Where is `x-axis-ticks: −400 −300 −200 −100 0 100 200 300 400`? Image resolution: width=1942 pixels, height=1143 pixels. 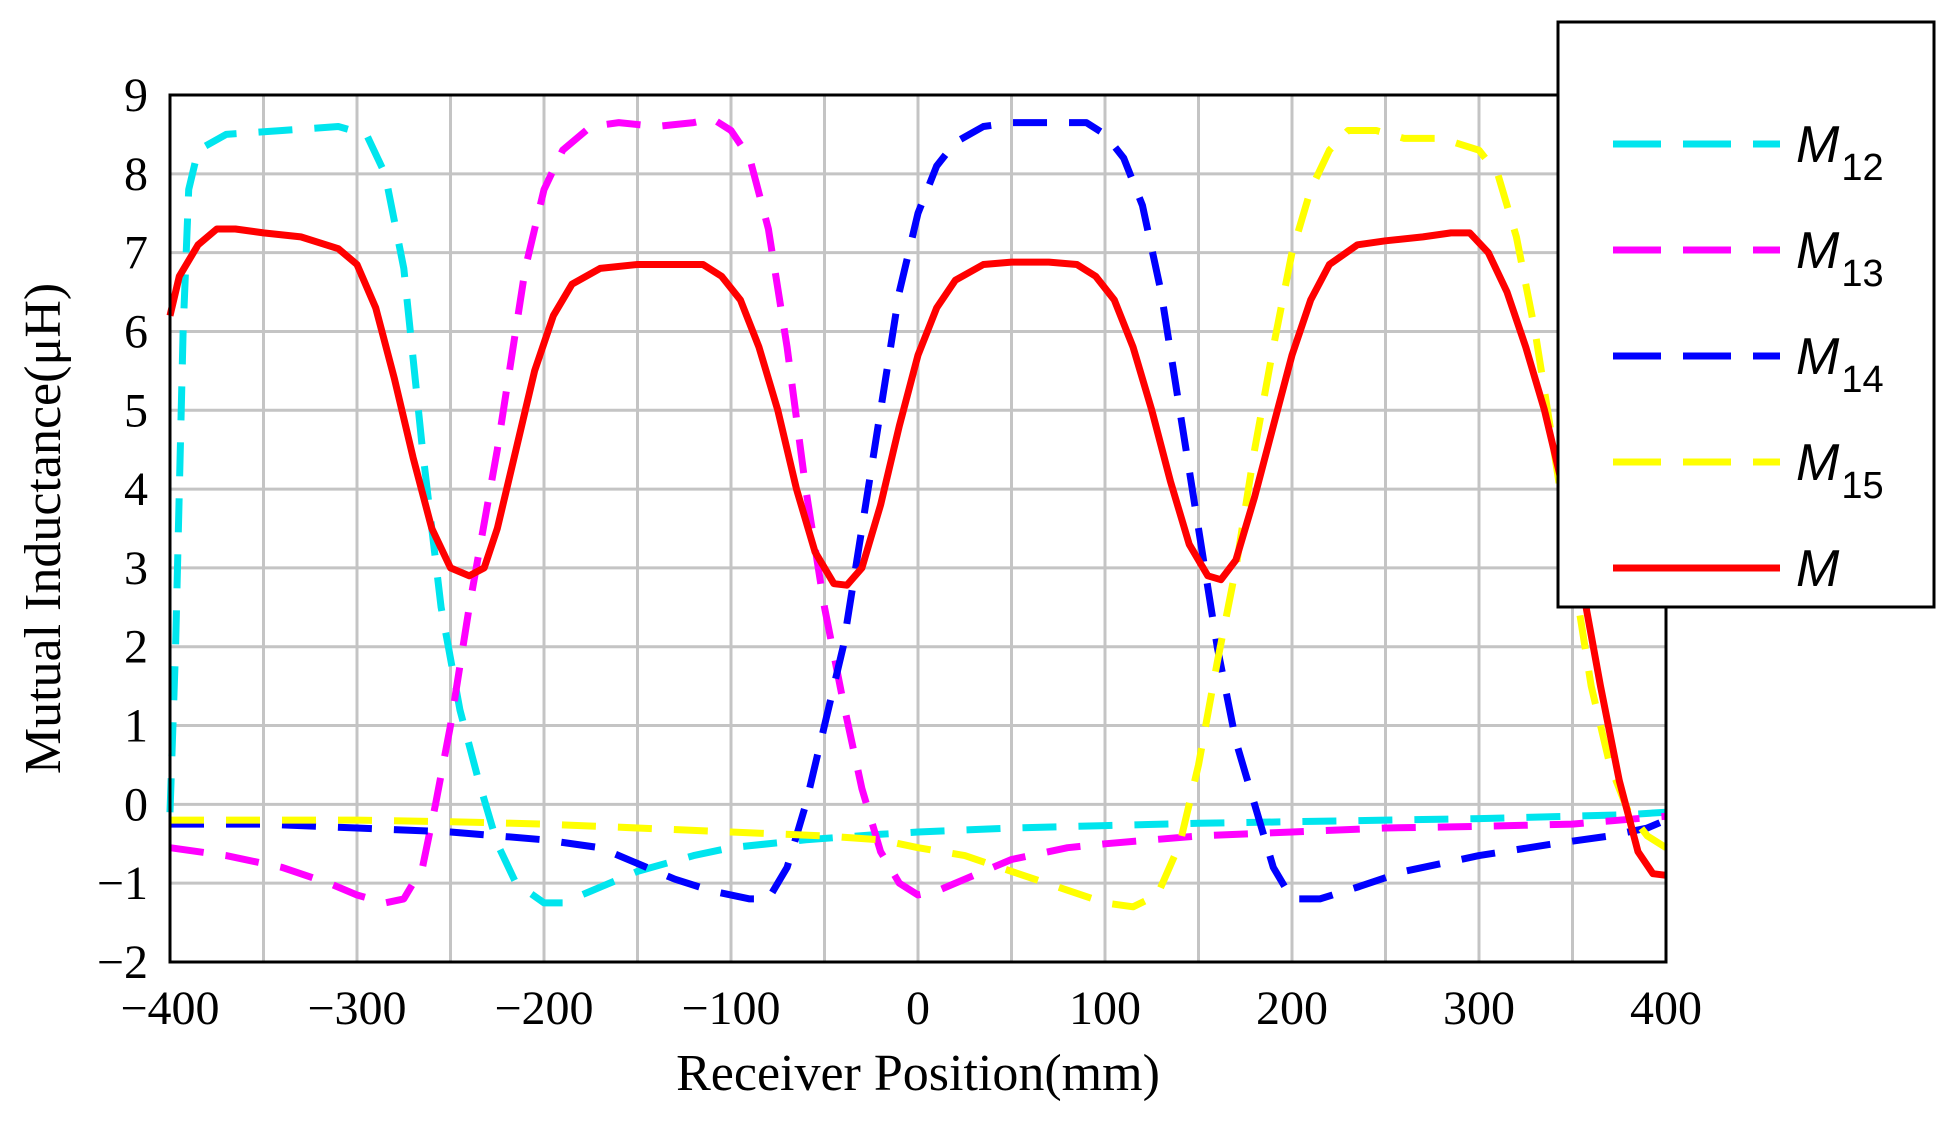
x-axis-ticks: −400 −300 −200 −100 0 100 200 300 400 is located at coordinates (911, 1008).